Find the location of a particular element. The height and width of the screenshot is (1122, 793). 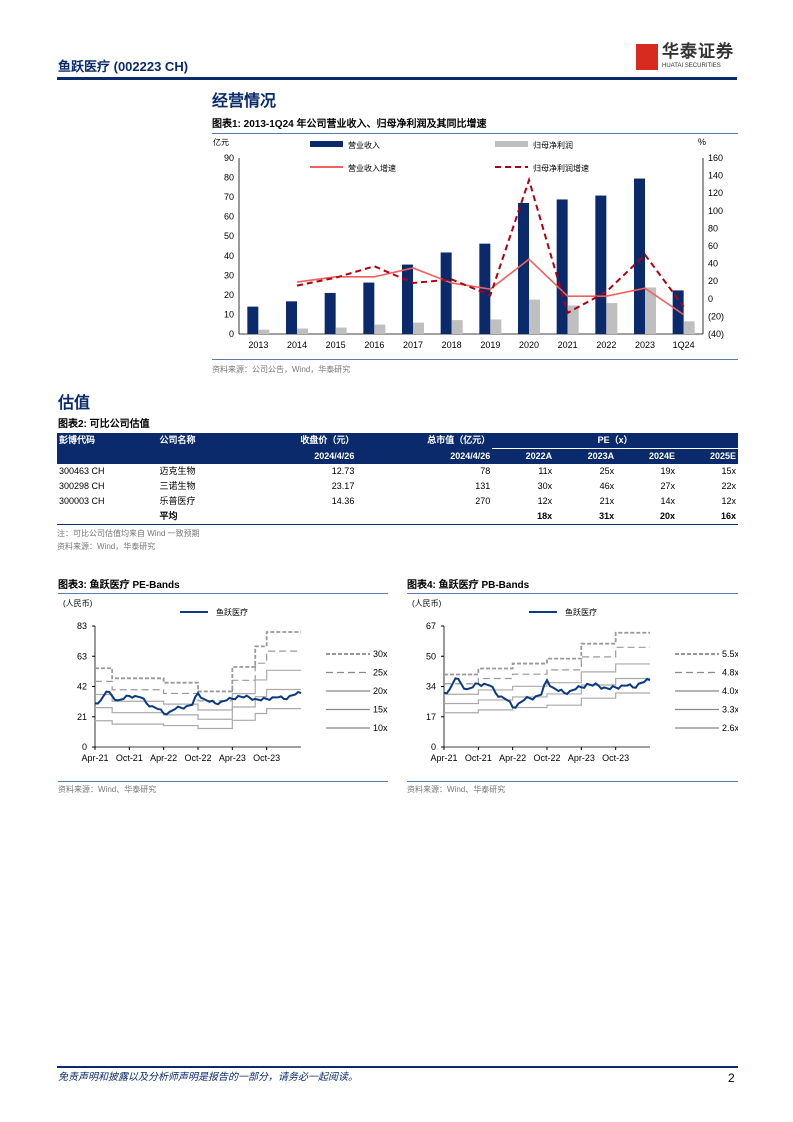

legend-label: 营业收入 is located at coordinates (364, 145).